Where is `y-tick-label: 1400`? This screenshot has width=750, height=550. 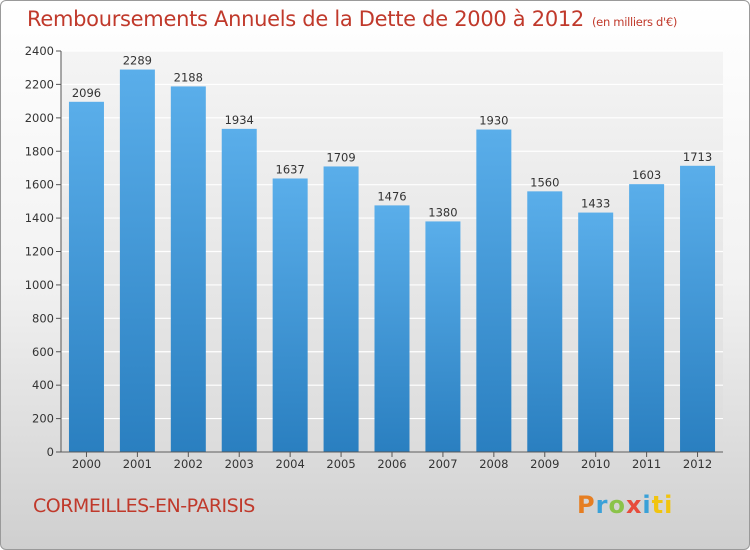
y-tick-label: 1400 is located at coordinates (39, 218).